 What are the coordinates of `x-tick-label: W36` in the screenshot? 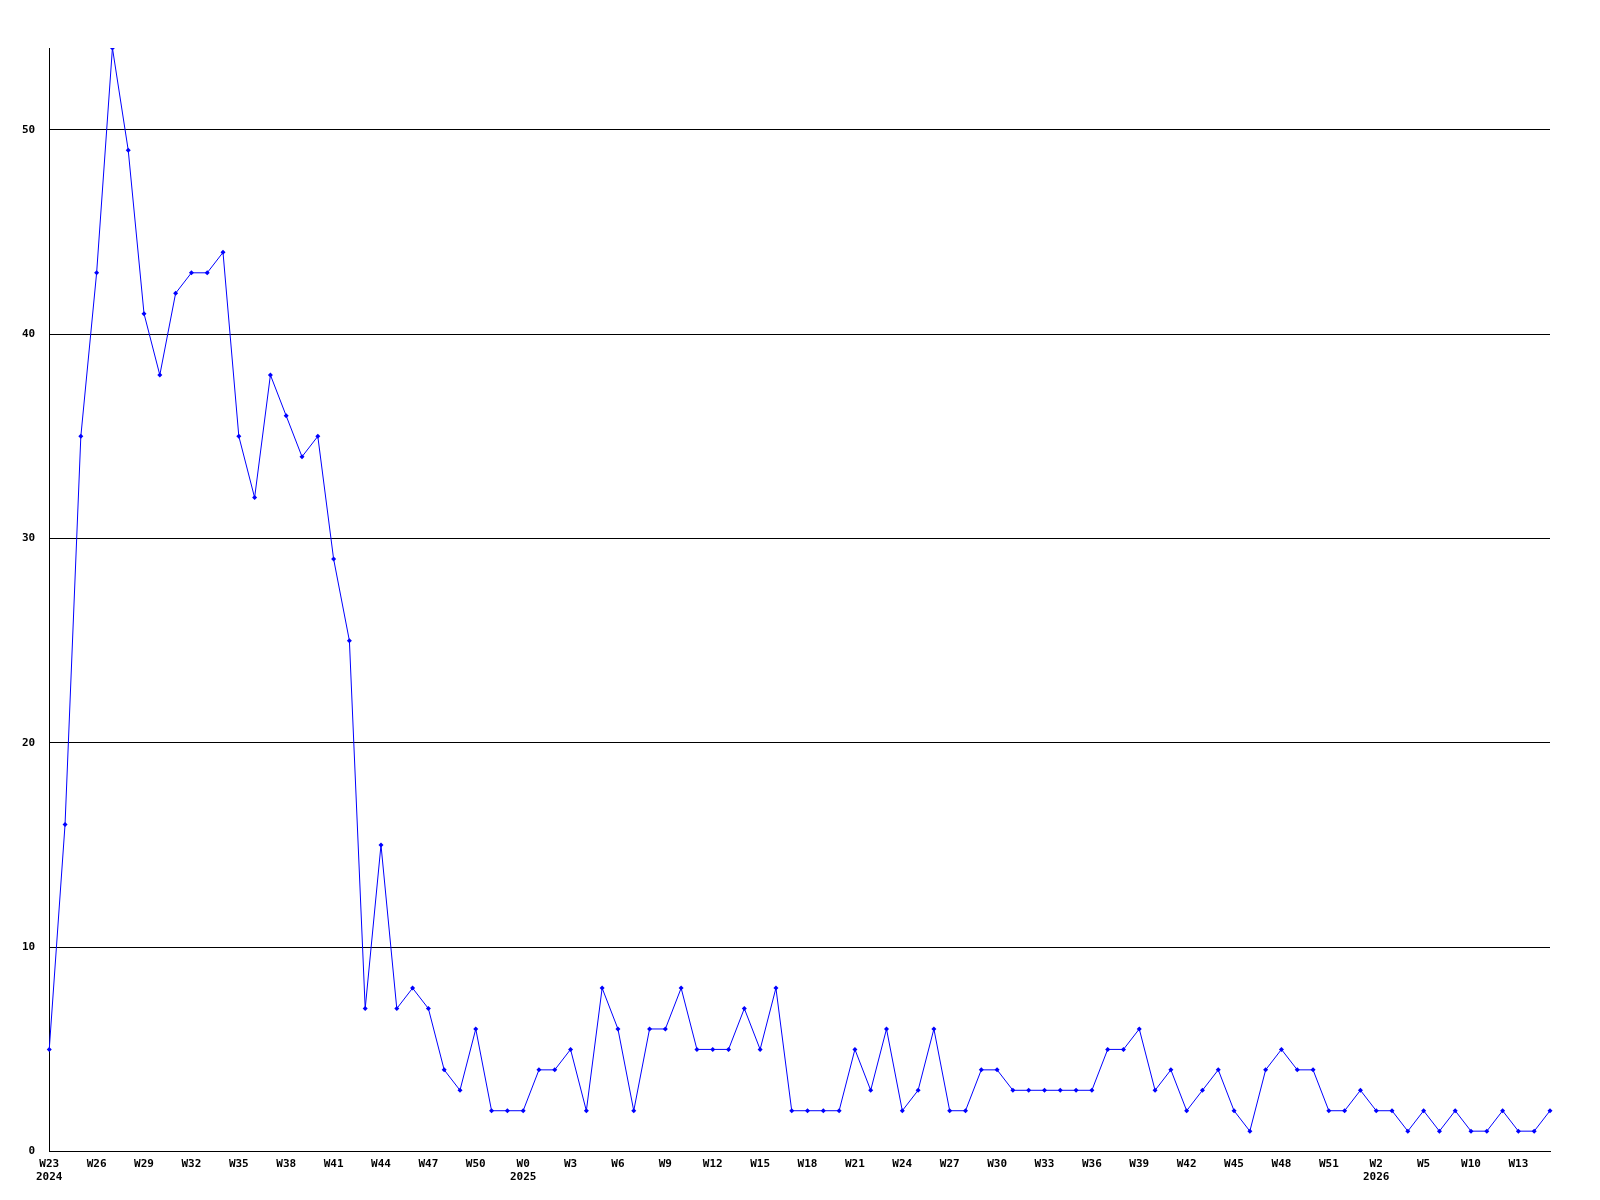 It's located at (1092, 1164).